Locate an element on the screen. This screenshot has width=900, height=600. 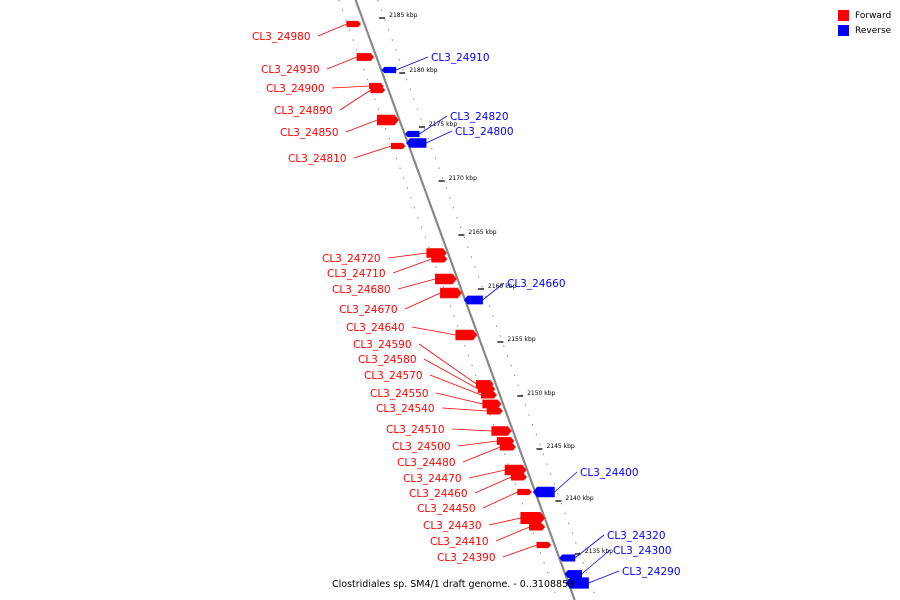
gene-label: CL3_24580 is located at coordinates (387, 360).